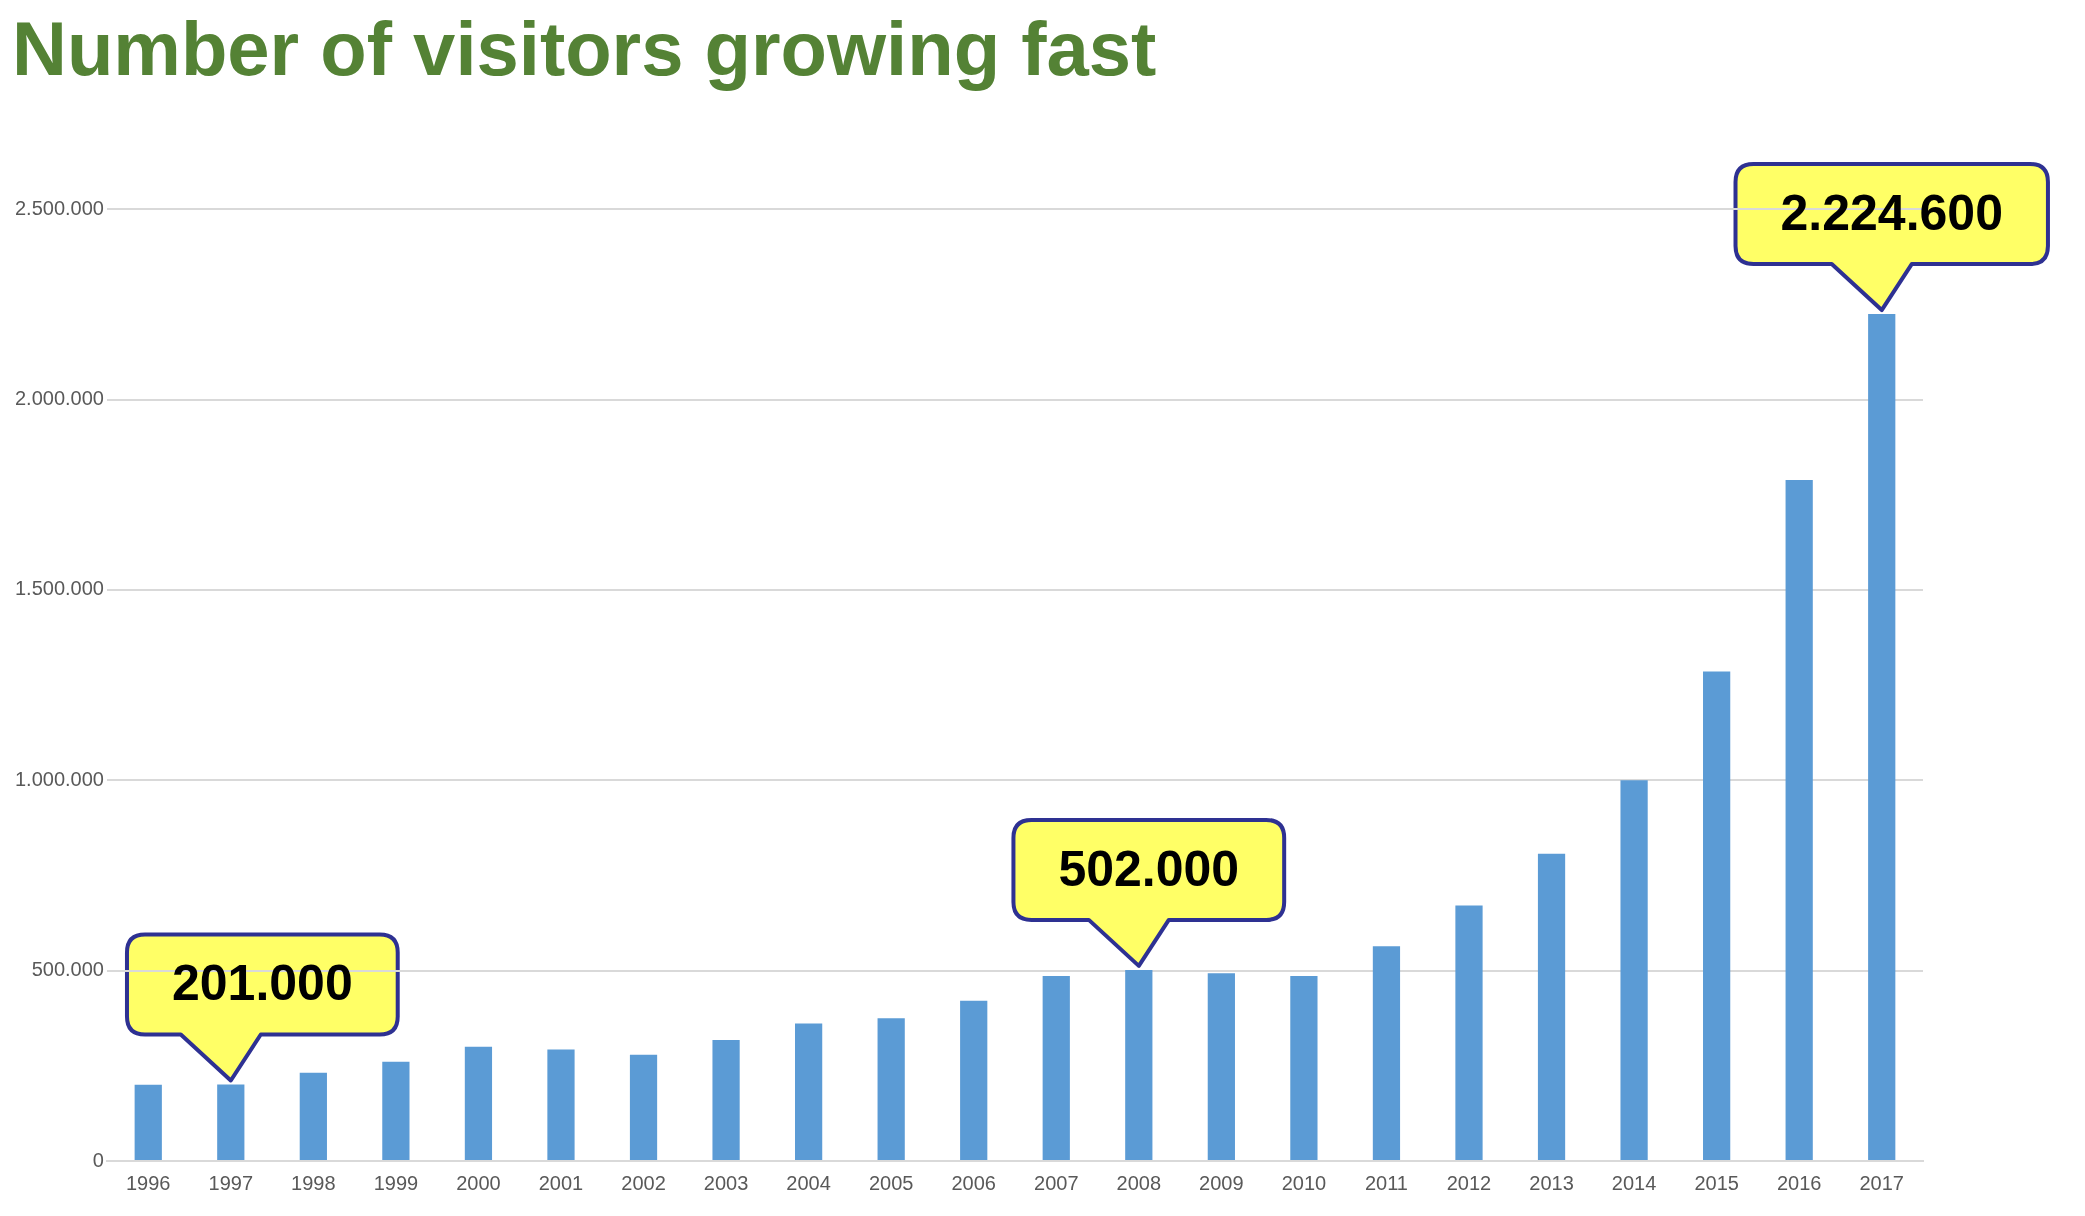  What do you see at coordinates (973, 1182) in the screenshot?
I see `x-tick-label: 2006` at bounding box center [973, 1182].